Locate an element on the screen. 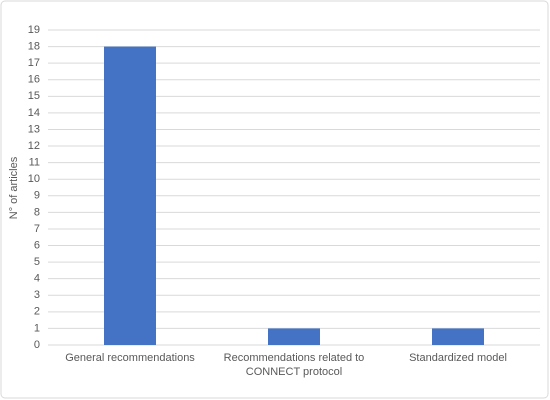 The width and height of the screenshot is (550, 400). y-tick-label: 11 is located at coordinates (34, 163).